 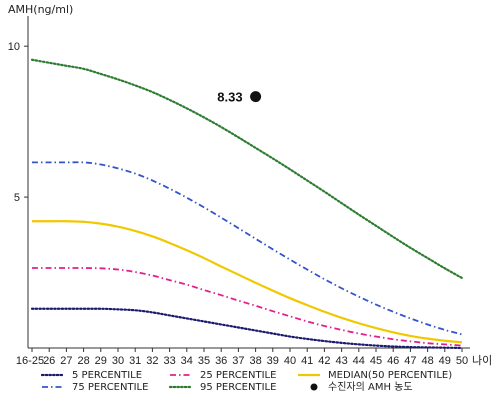 What do you see at coordinates (247, 328) in the screenshot?
I see `series-line-5-percentile` at bounding box center [247, 328].